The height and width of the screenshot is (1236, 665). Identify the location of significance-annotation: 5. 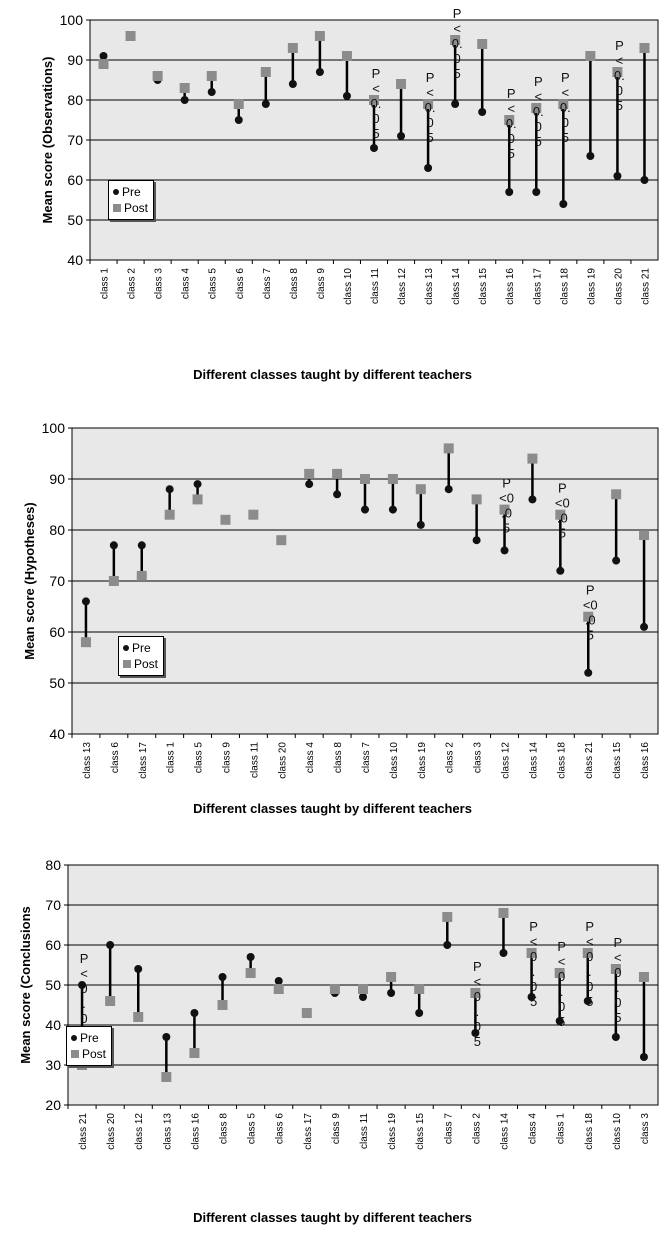
(562, 533).